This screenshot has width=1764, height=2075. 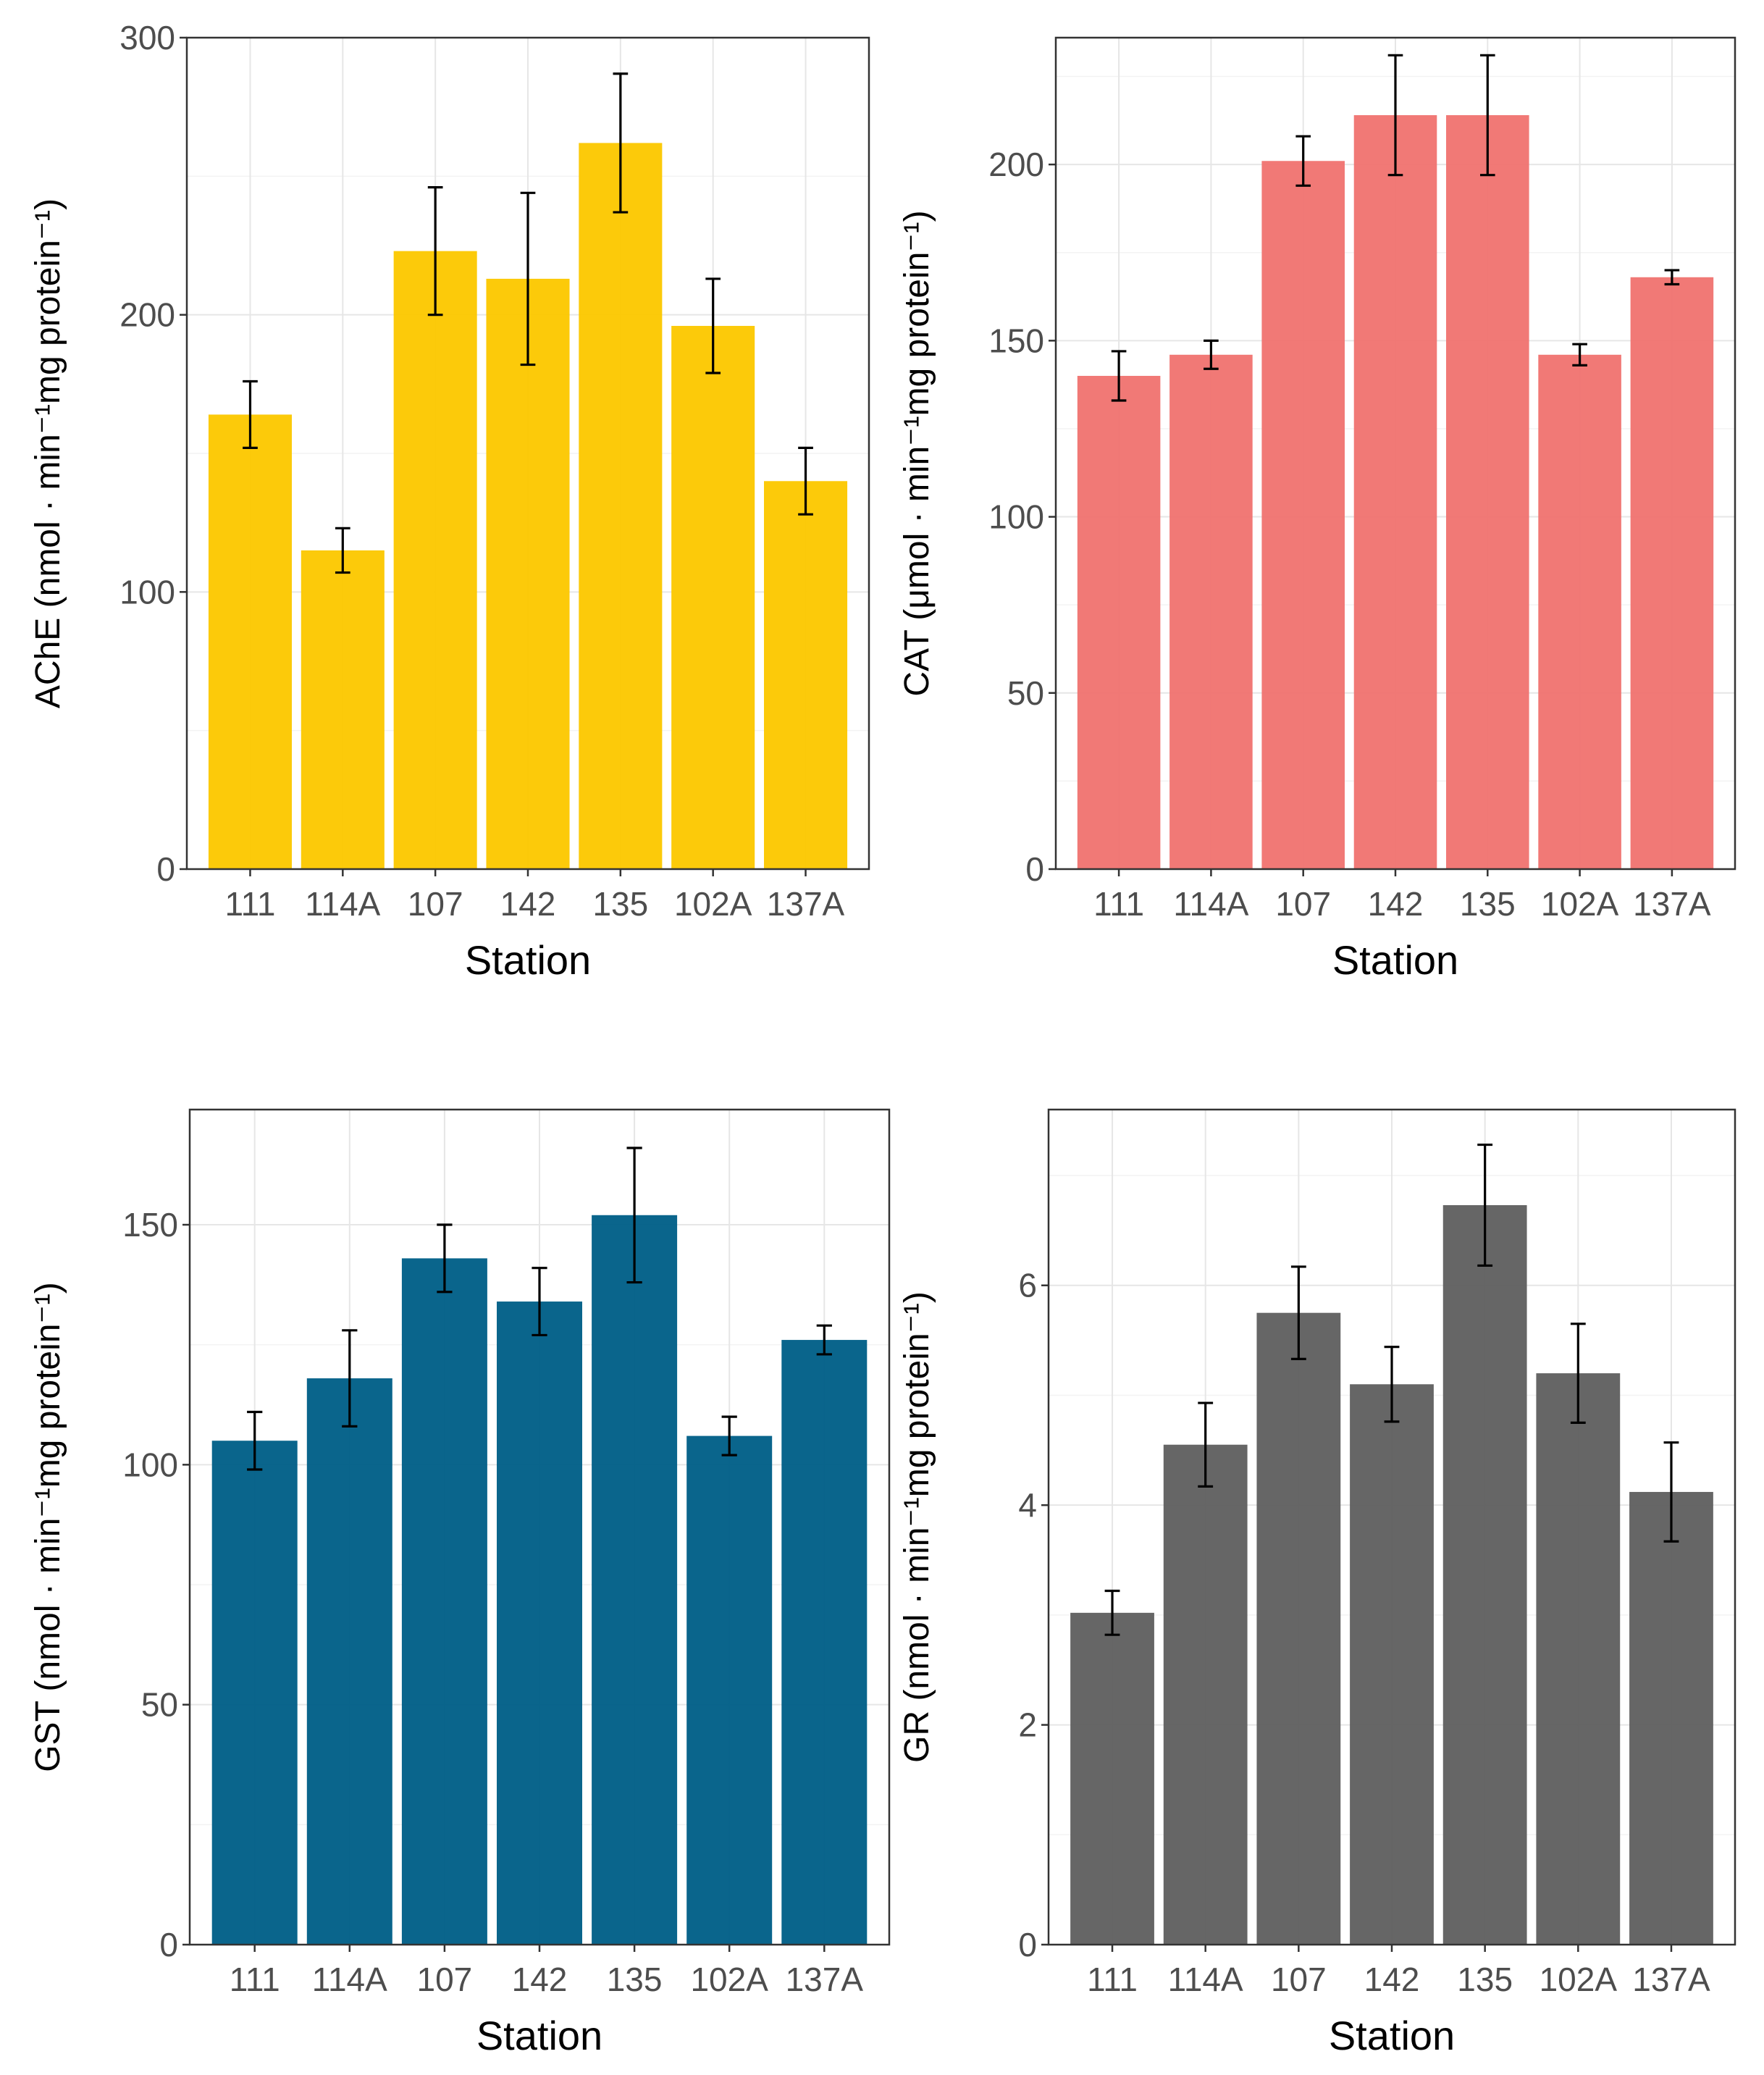 I want to click on cat-x-axis-title: Station, so click(x=1395, y=960).